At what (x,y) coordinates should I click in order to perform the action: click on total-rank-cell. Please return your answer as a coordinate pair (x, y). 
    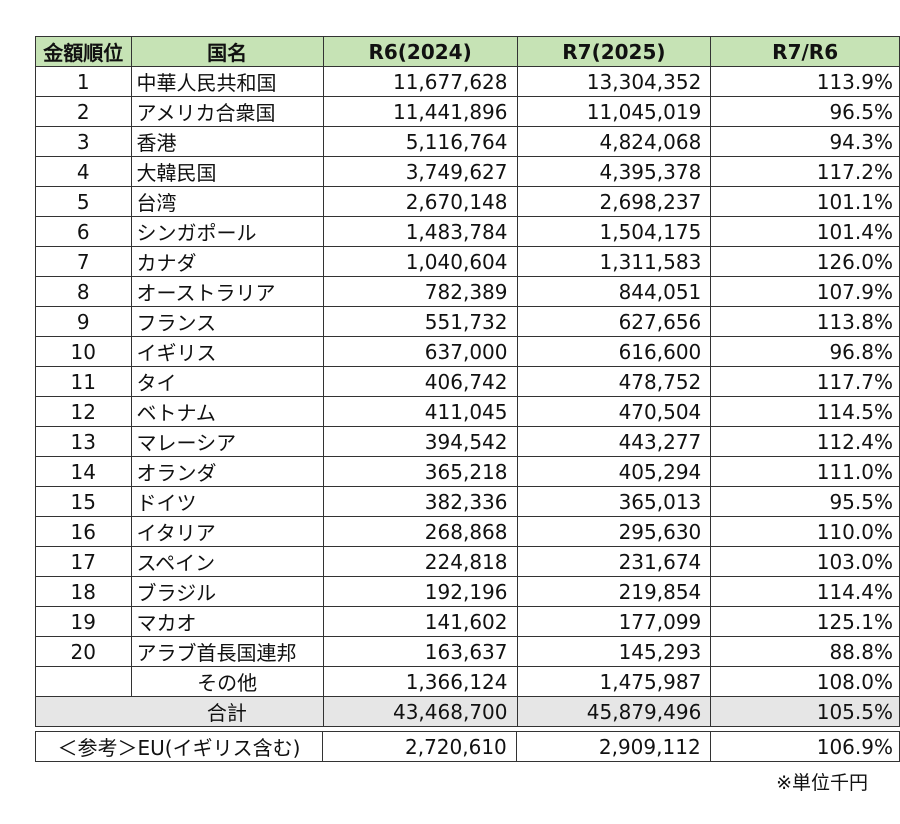
    Looking at the image, I should click on (83, 711).